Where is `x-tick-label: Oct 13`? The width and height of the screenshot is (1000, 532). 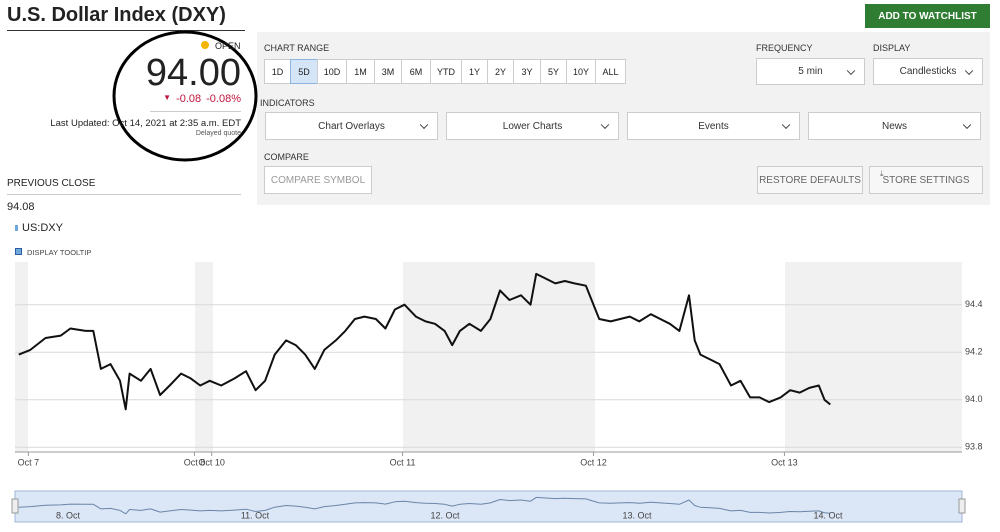
x-tick-label: Oct 13 is located at coordinates (784, 462).